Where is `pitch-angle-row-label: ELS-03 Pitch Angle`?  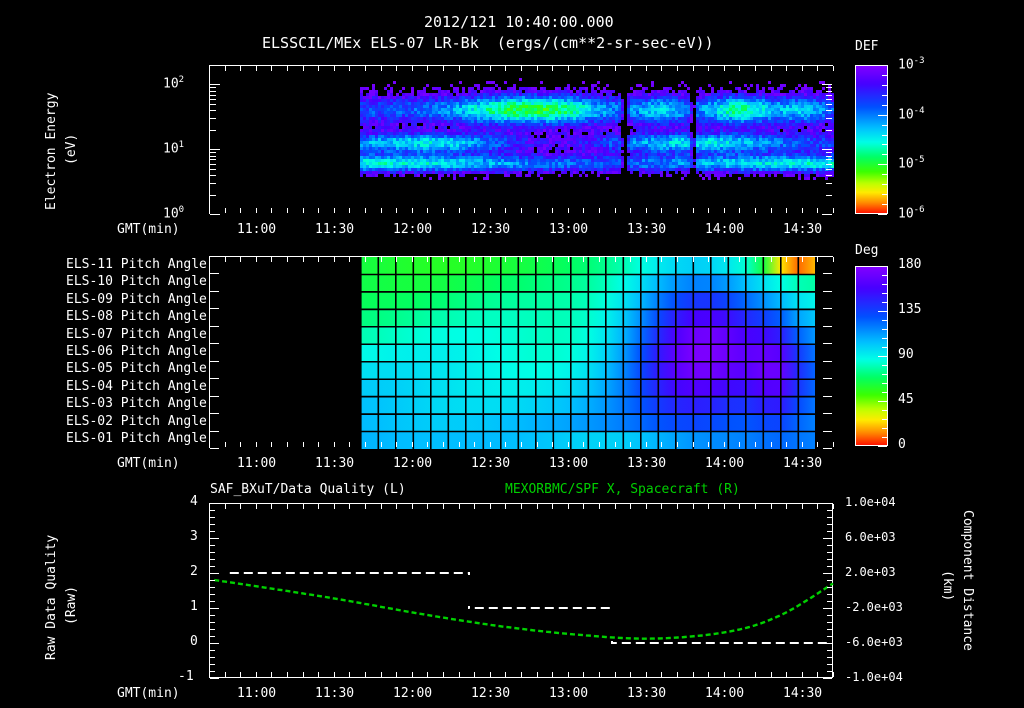 pitch-angle-row-label: ELS-03 Pitch Angle is located at coordinates (136, 404).